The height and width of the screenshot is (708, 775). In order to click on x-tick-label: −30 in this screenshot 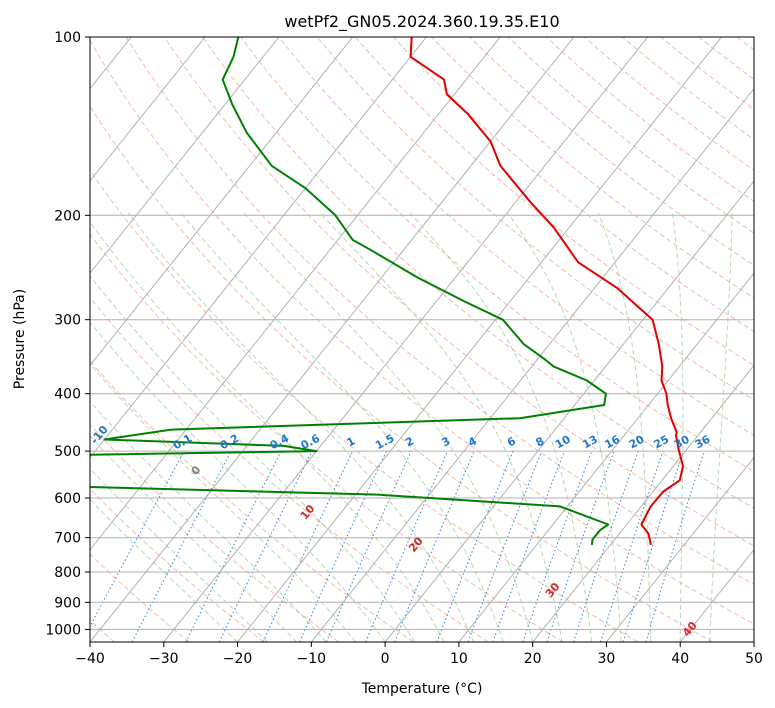, I will do `click(164, 659)`.